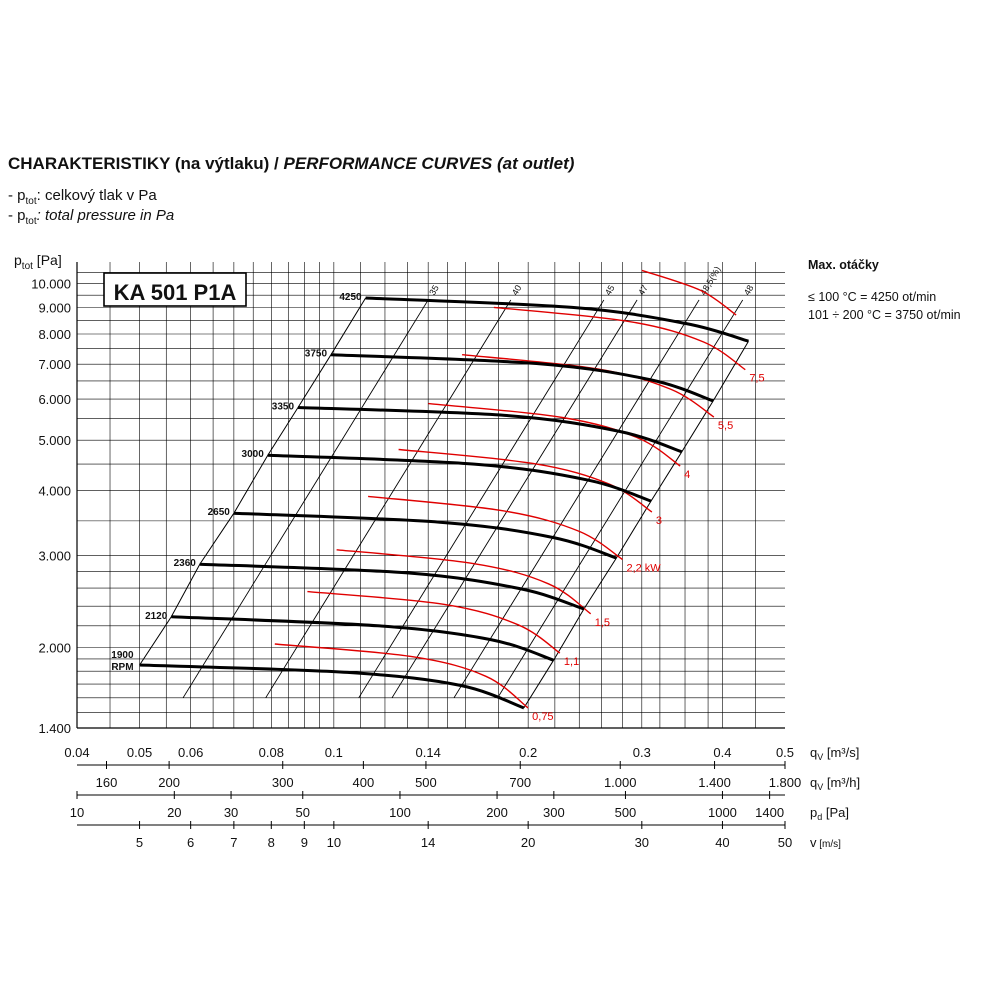  What do you see at coordinates (271, 842) in the screenshot?
I see `x-tick-label: 8` at bounding box center [271, 842].